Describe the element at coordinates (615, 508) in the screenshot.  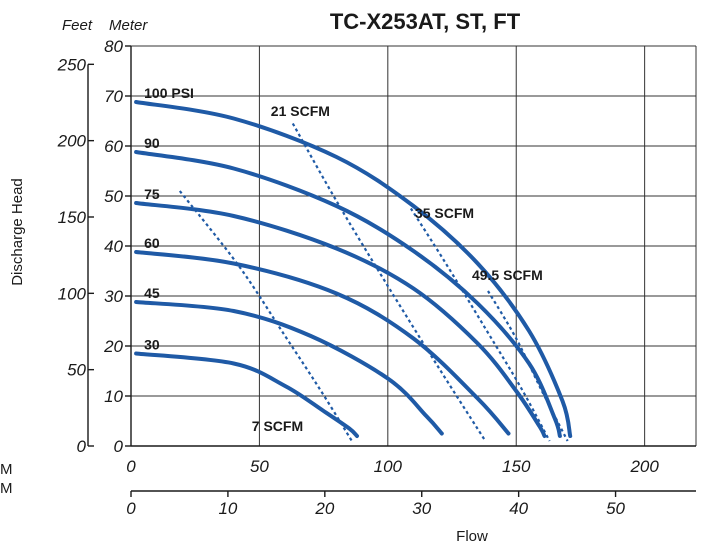
I see `tick-label-x2-50: 50` at that location.